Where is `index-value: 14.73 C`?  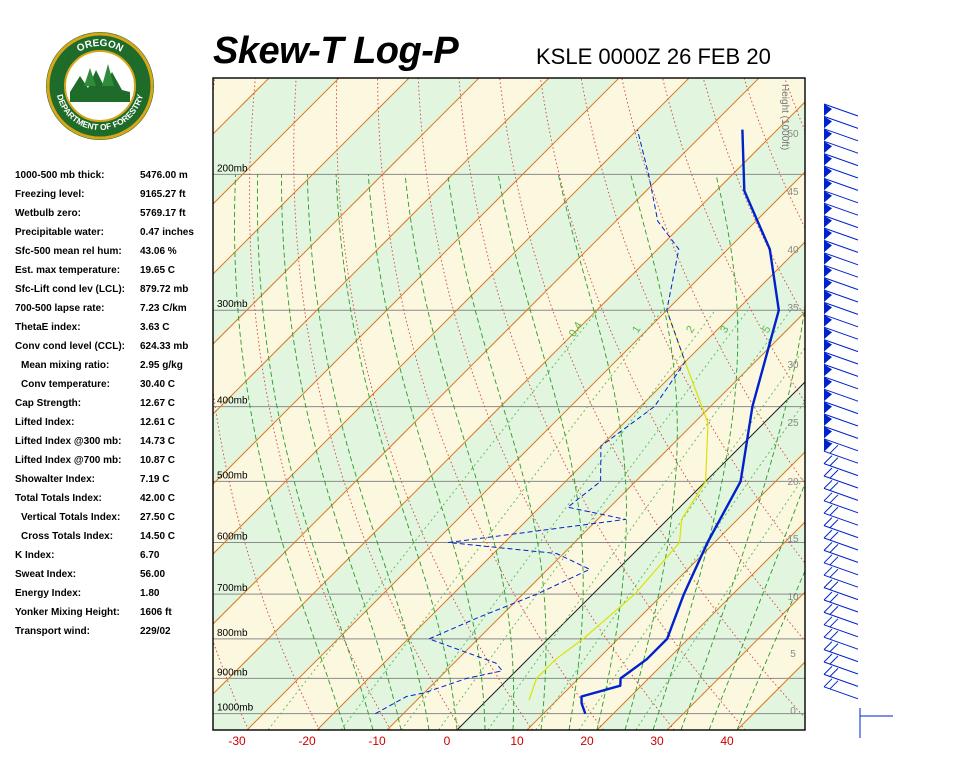
index-value: 14.73 C is located at coordinates (158, 441).